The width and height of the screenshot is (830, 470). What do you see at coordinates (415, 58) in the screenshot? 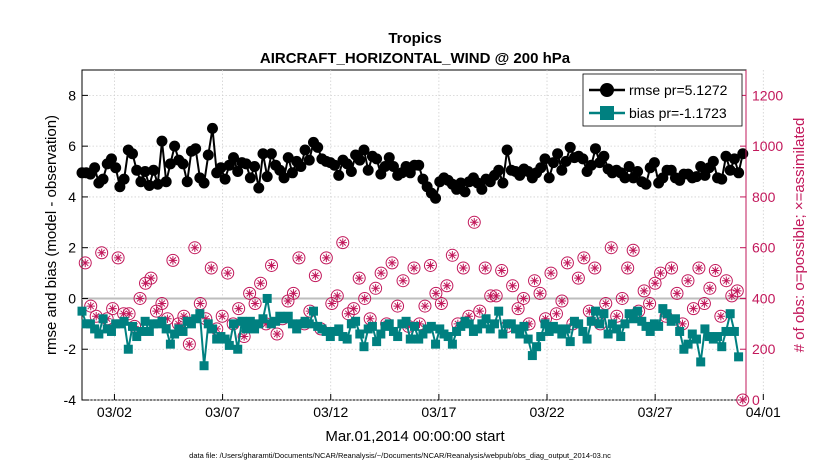
I see `chart-subtitle: AIRCRAFT_HORIZONTAL_WIND @ 200 hPa` at bounding box center [415, 58].